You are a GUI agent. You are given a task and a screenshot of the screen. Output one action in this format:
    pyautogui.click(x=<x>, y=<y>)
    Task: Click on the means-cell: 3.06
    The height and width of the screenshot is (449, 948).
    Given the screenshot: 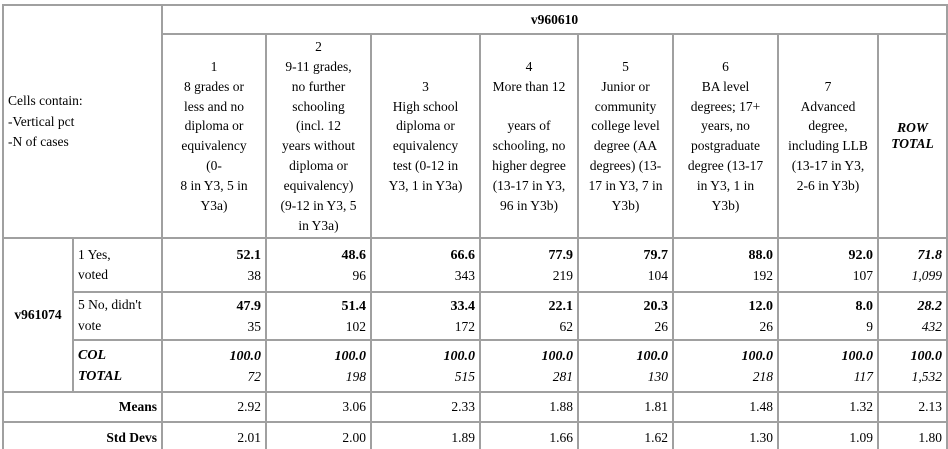 What is the action you would take?
    pyautogui.click(x=318, y=407)
    